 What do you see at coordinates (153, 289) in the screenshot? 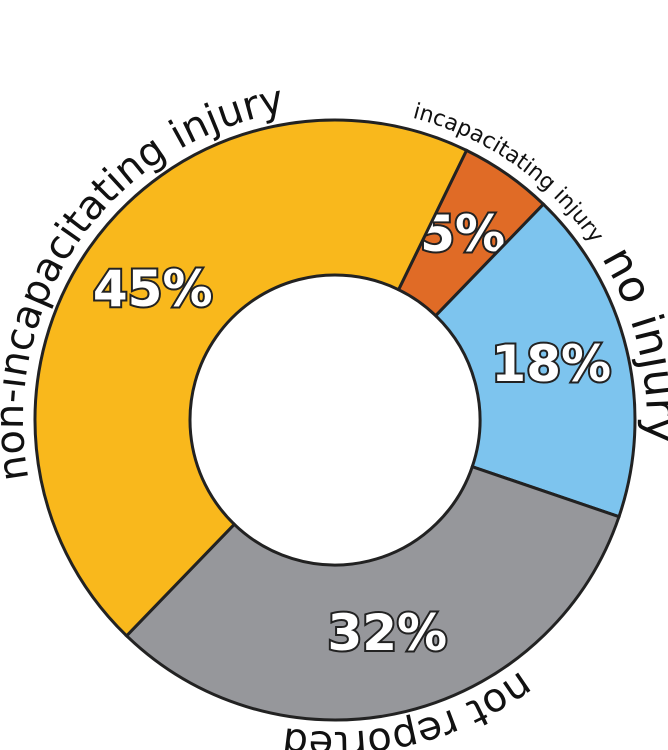
I see `percent-label: 45%` at bounding box center [153, 289].